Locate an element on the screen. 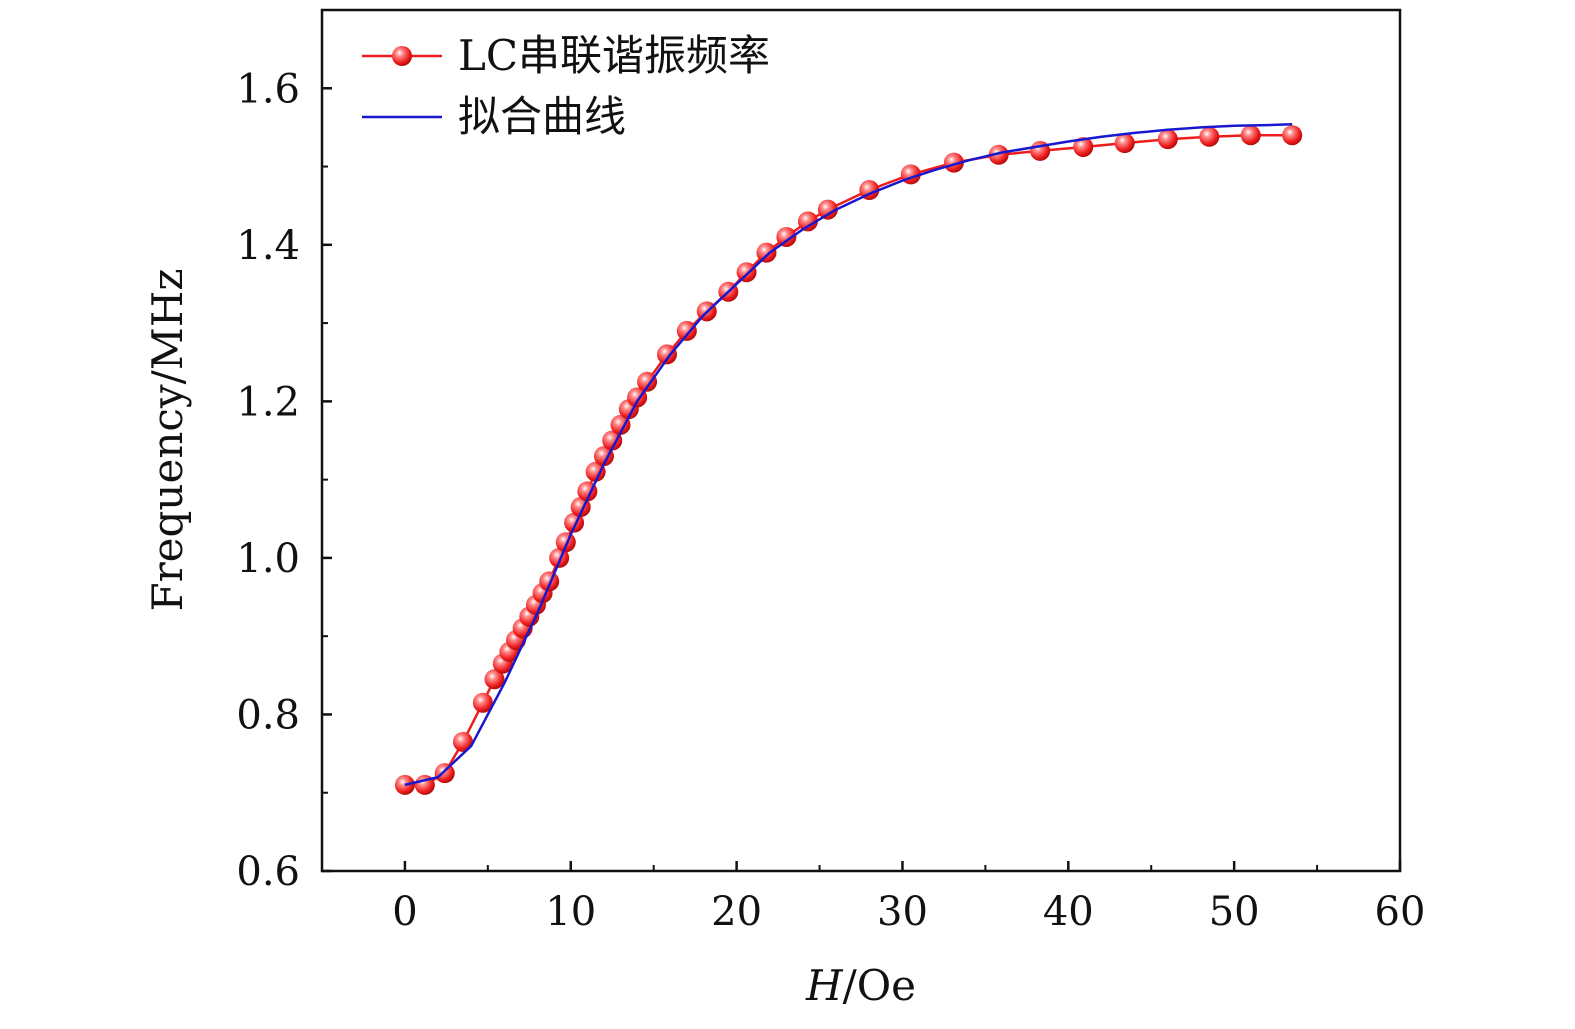 The width and height of the screenshot is (1575, 1029). x-axis-title-variable: H is located at coordinates (824, 985).